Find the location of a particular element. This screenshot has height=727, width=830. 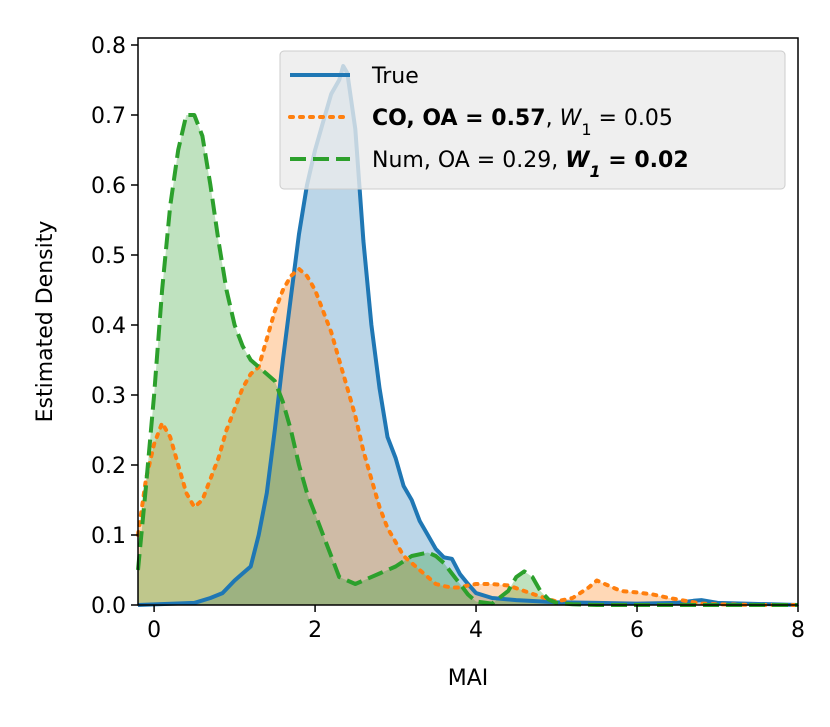

x-tick-label: 8 is located at coordinates (798, 630).